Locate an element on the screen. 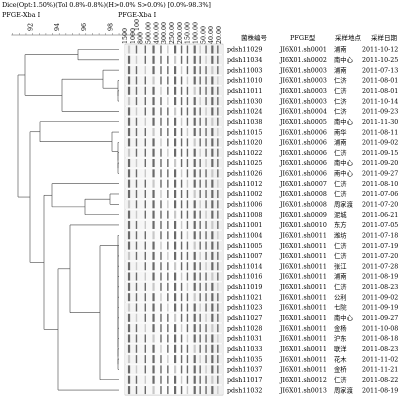 This screenshot has width=408, height=405. sample-site: 金桥 is located at coordinates (340, 369).